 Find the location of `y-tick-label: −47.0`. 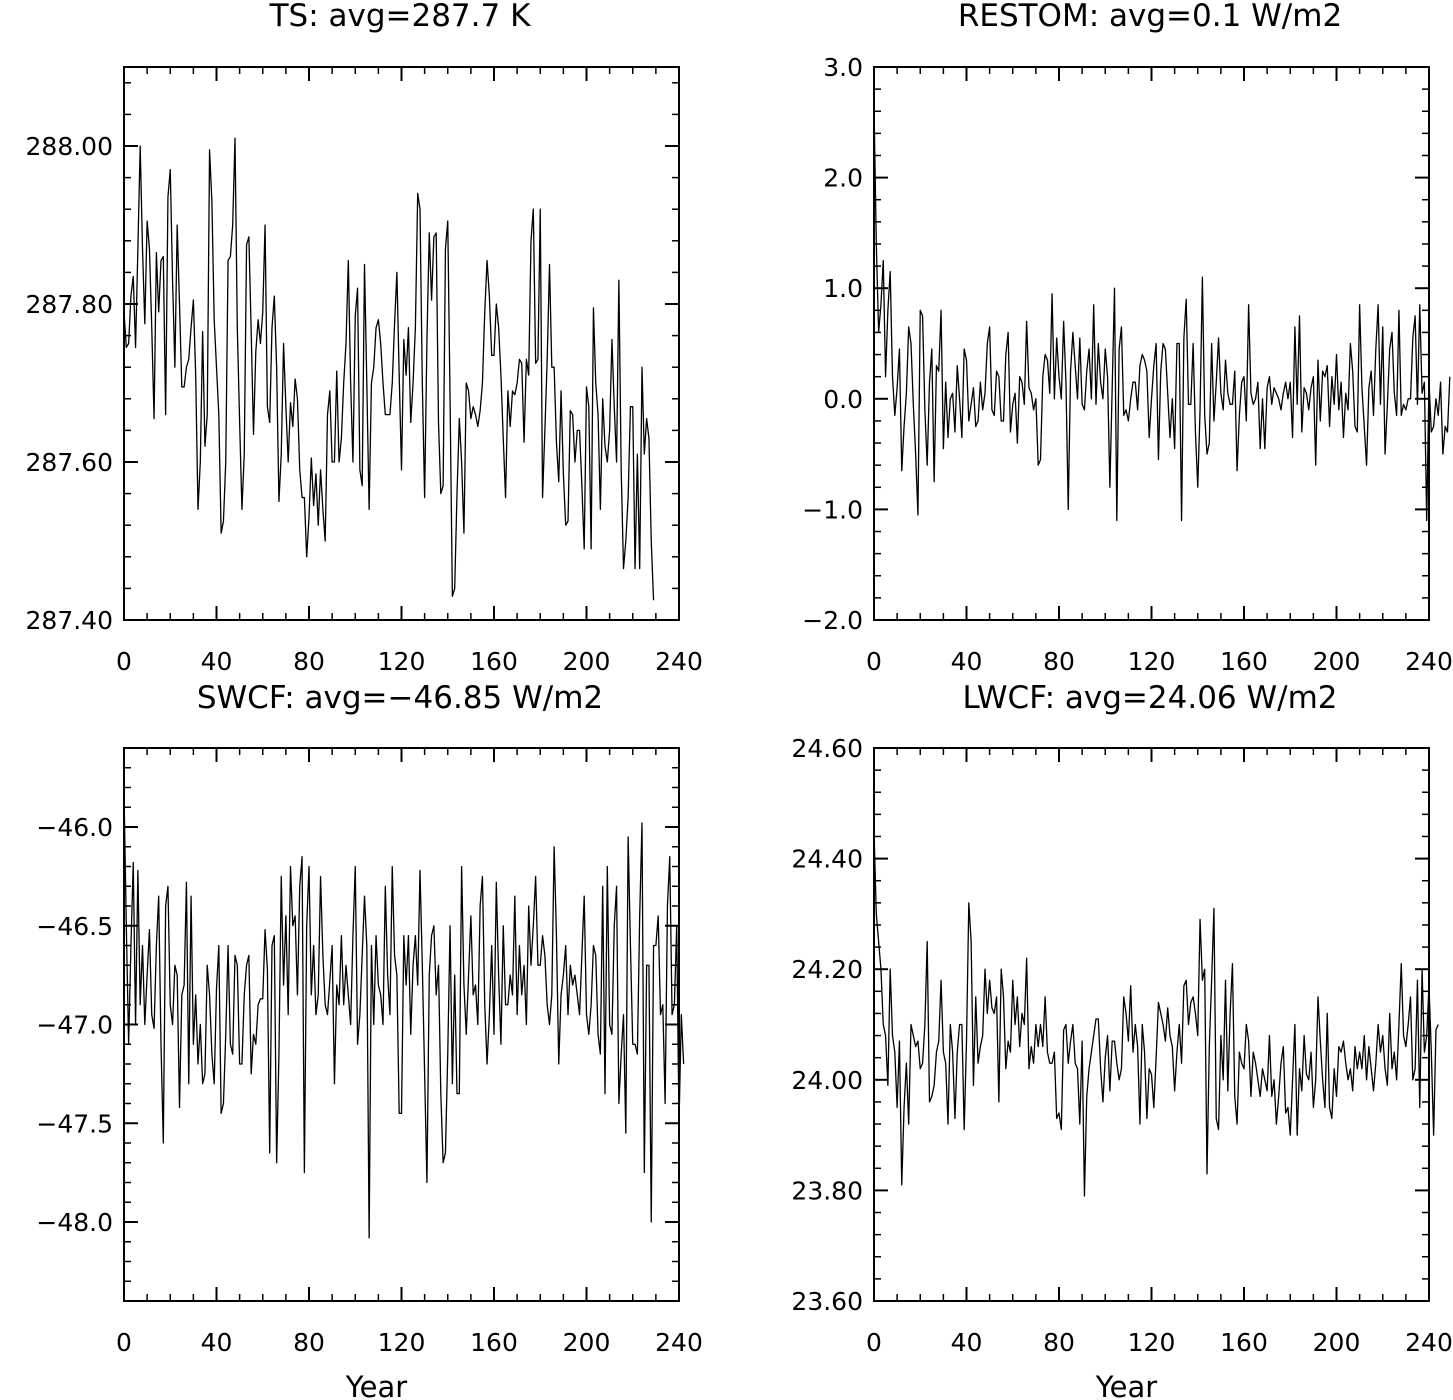

y-tick-label: −47.0 is located at coordinates (74, 1025).